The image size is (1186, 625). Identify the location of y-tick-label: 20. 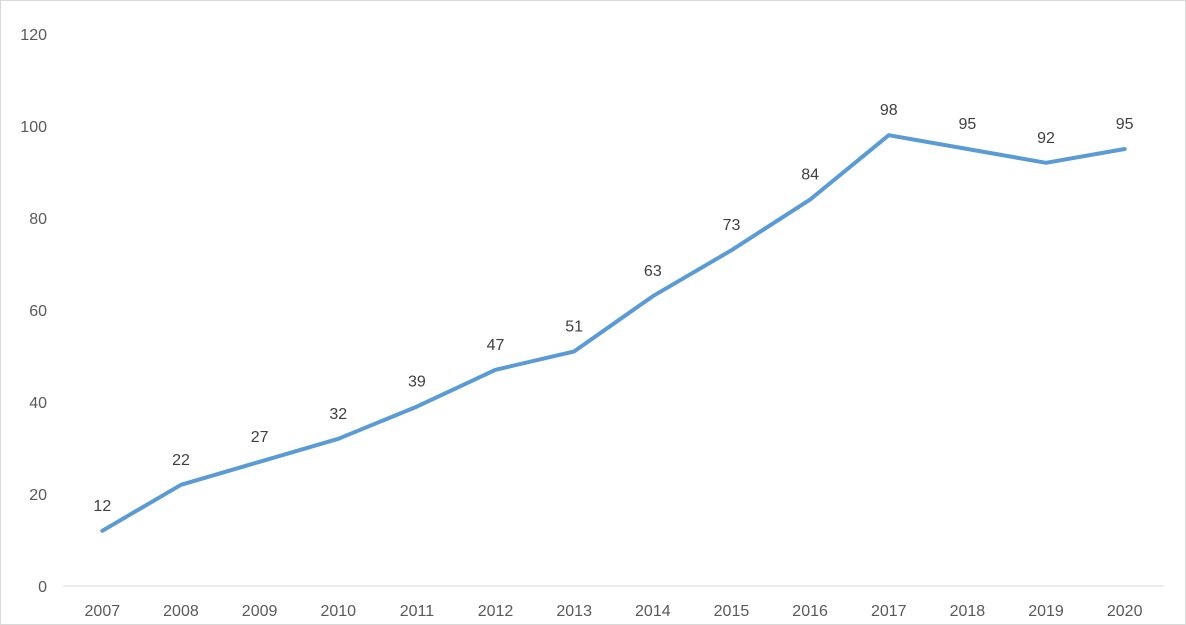
(38, 495).